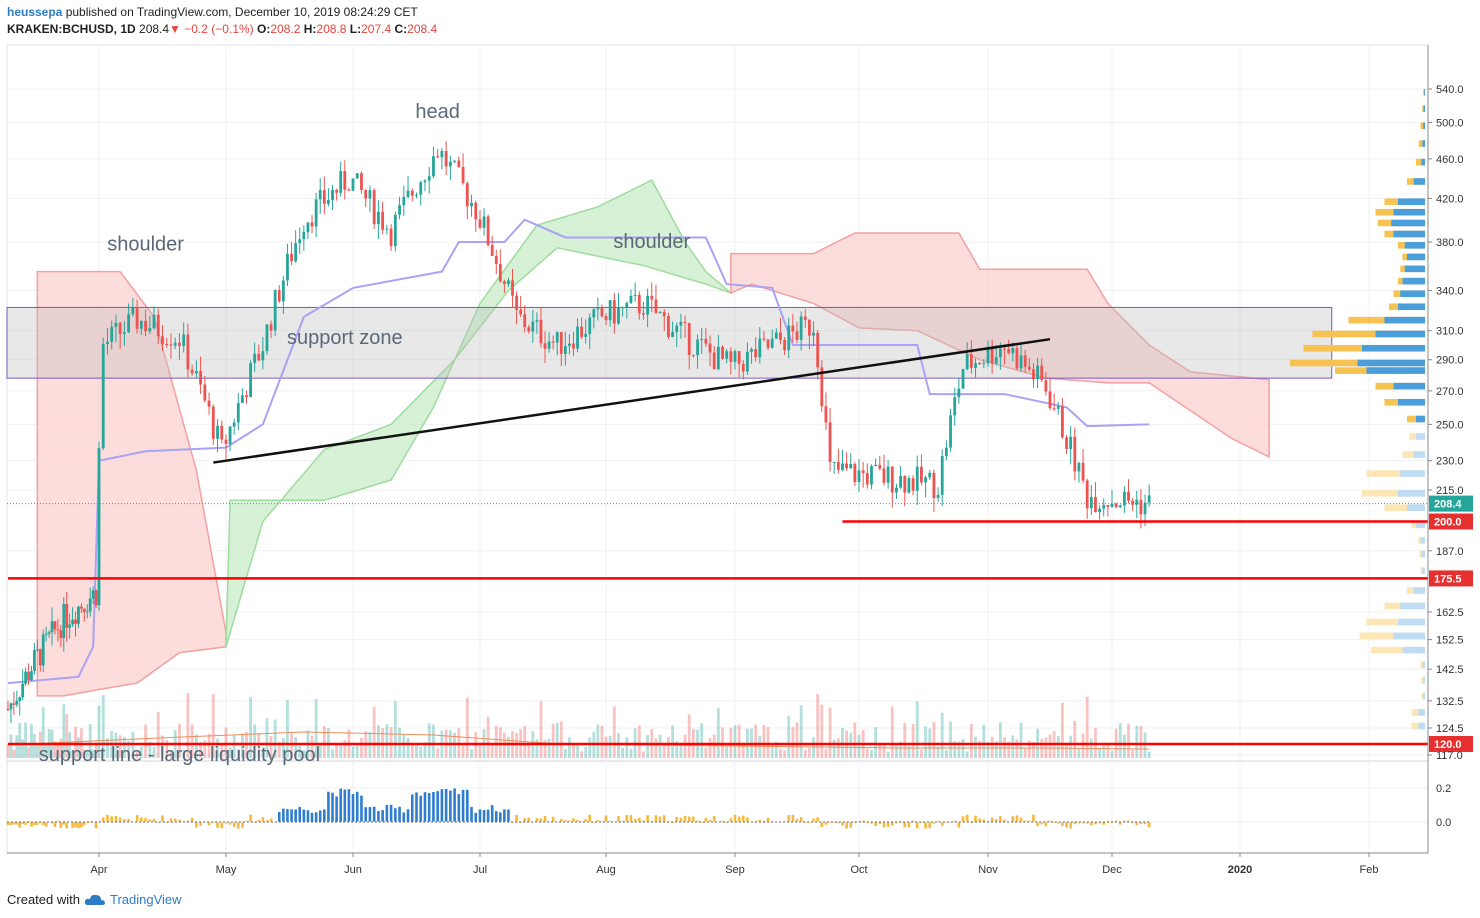 This screenshot has height=918, width=1480. I want to click on author-link: heussepa, so click(35, 12).